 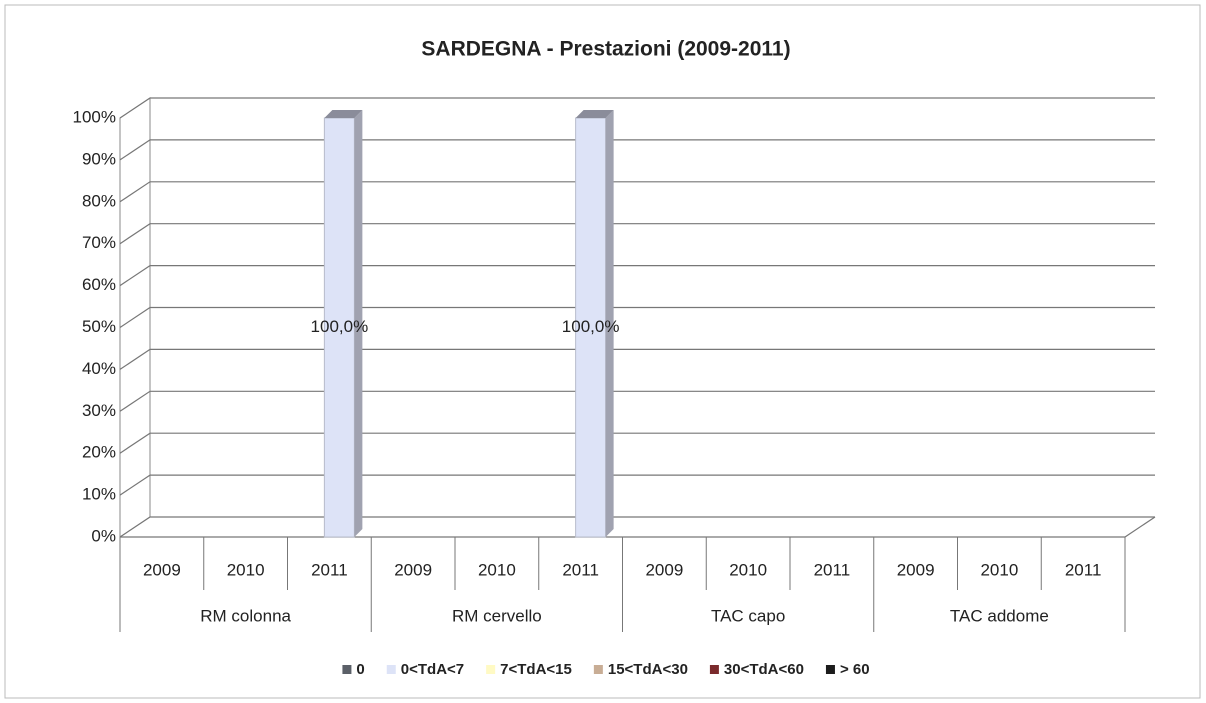 What do you see at coordinates (245, 615) in the screenshot?
I see `group-label: RM colonna` at bounding box center [245, 615].